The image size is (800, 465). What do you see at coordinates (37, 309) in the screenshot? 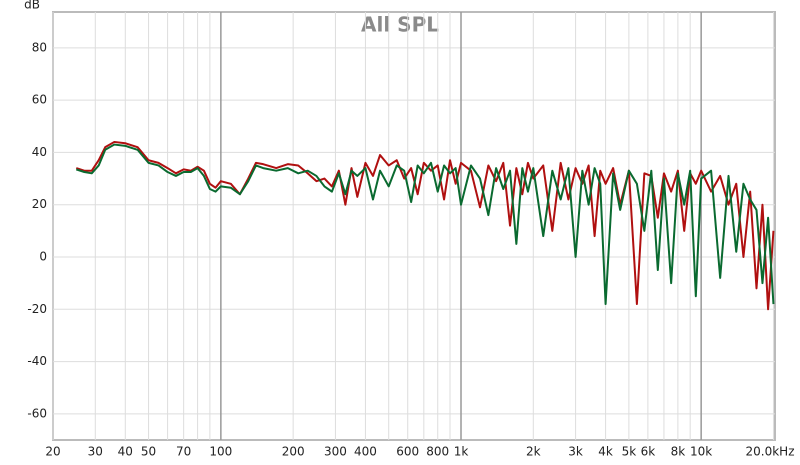
I see `y-tick-label: -20` at bounding box center [37, 309].